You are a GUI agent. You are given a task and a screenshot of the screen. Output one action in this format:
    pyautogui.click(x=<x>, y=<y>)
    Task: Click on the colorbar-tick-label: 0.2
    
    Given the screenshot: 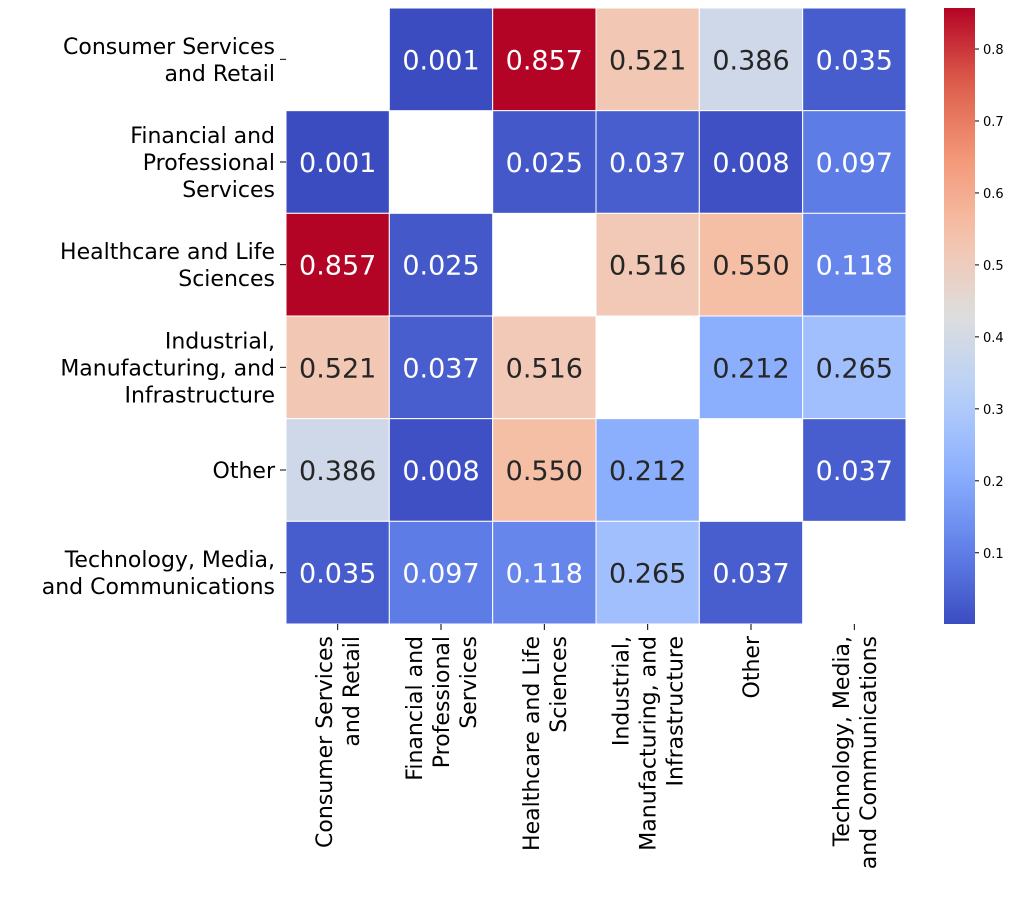 What is the action you would take?
    pyautogui.click(x=993, y=482)
    